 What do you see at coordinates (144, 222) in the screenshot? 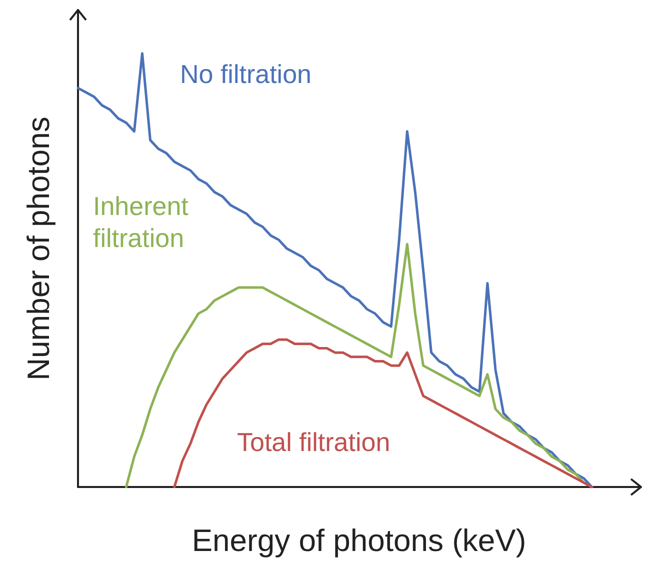
I see `text: Inherent filtration` at bounding box center [144, 222].